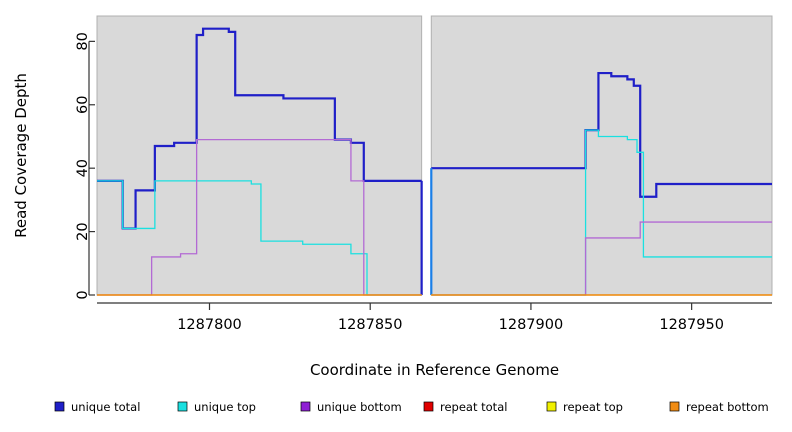  Describe the element at coordinates (359, 407) in the screenshot. I see `legend-label-unique-bottom: unique bottom` at that location.